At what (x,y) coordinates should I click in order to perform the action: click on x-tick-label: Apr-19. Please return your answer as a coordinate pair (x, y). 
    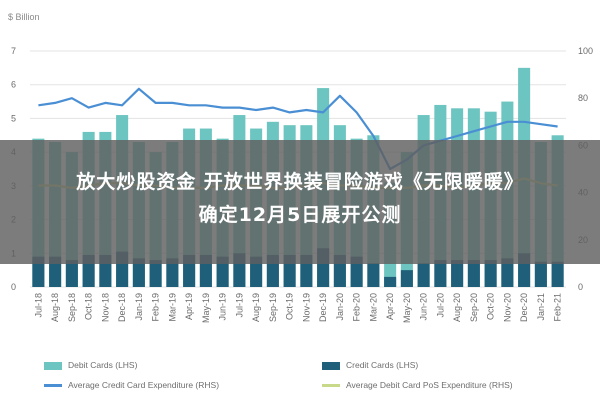
    Looking at the image, I should click on (189, 306).